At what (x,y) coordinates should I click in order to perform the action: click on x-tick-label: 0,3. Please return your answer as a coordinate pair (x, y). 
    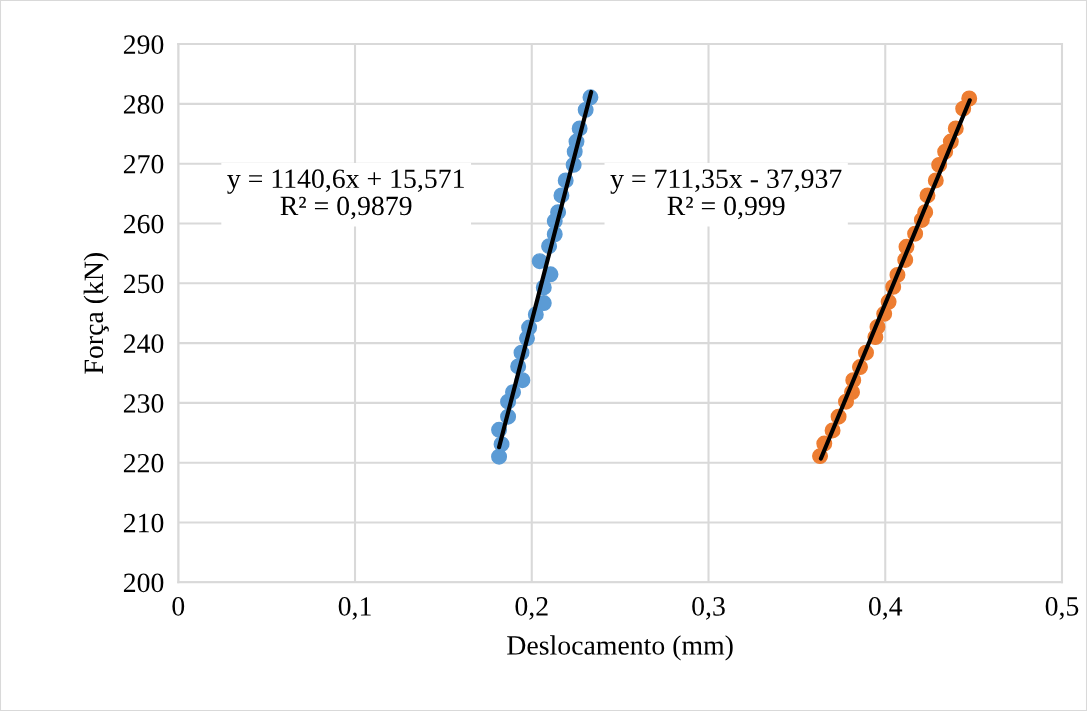
    Looking at the image, I should click on (708, 608).